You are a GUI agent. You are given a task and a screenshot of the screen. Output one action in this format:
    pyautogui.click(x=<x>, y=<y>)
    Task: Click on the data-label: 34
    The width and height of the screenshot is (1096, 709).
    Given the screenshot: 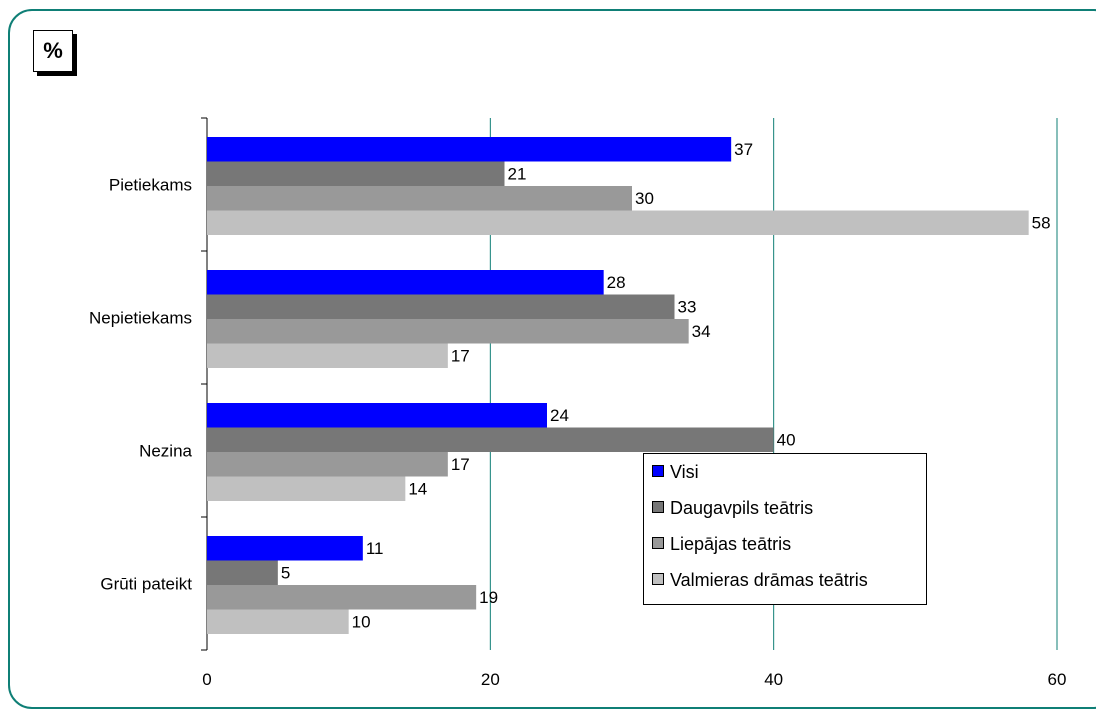 What is the action you would take?
    pyautogui.click(x=701, y=331)
    